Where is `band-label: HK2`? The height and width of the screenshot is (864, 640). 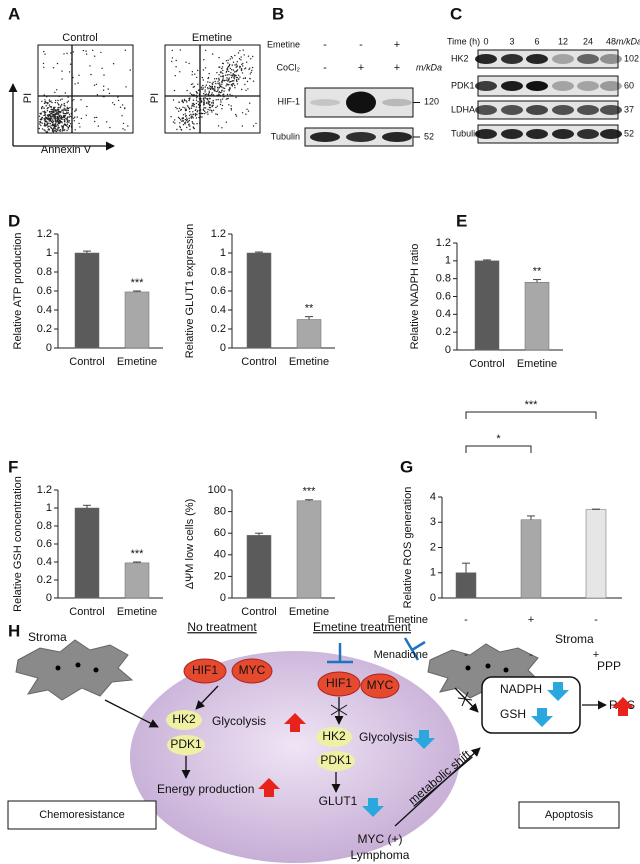
band-label: HK2 is located at coordinates (460, 58).